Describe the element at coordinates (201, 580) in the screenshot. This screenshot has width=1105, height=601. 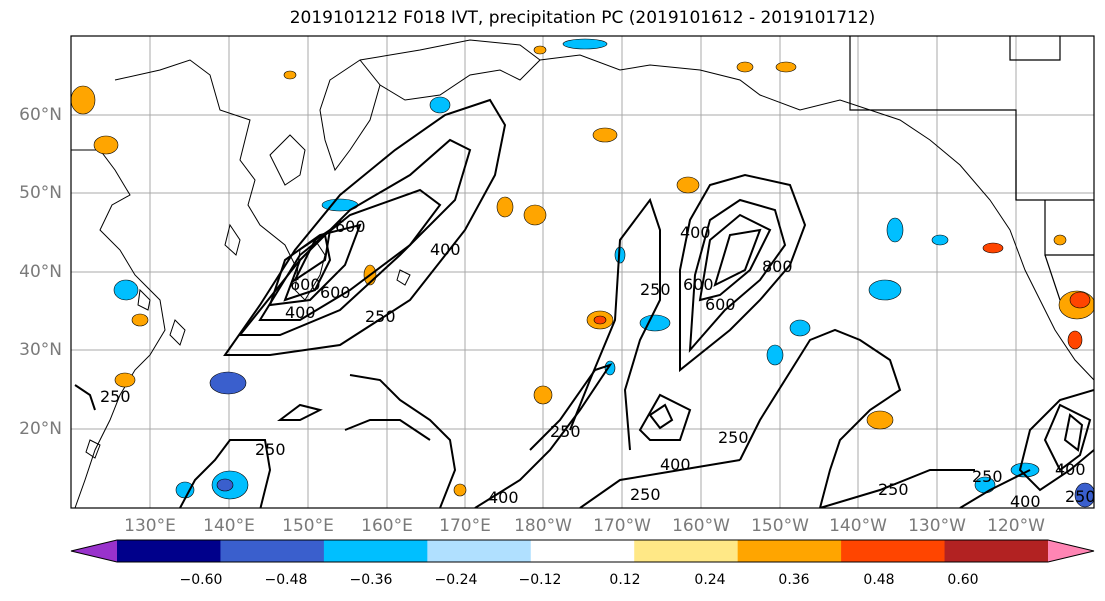
I see `colorbar-tick: −0.60` at that location.